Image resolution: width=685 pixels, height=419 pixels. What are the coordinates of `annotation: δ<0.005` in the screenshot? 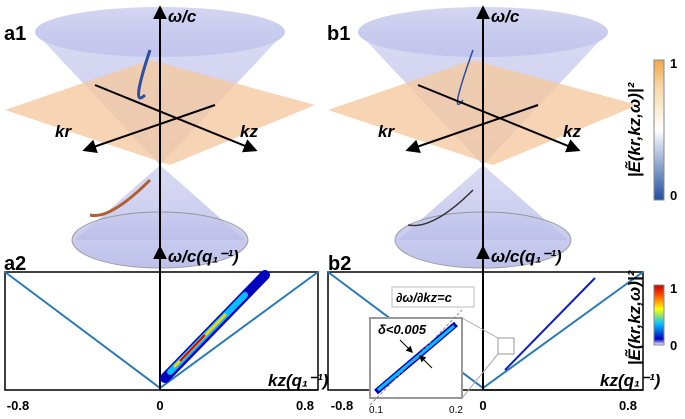 It's located at (402, 329).